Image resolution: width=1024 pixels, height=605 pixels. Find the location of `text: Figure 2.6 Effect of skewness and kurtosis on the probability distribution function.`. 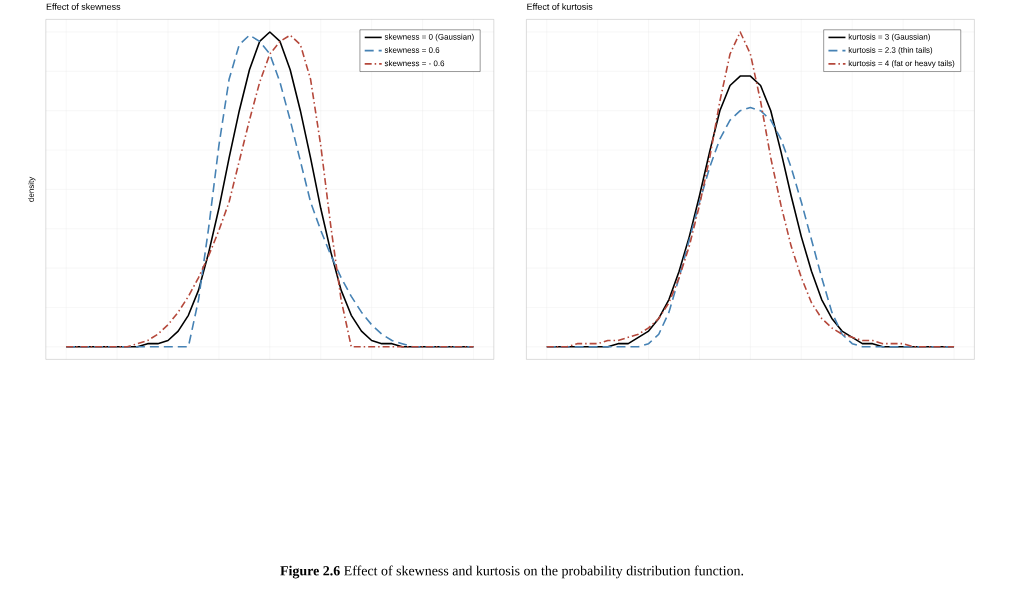

text: Figure 2.6 Effect of skewness and kurtosis on the probability distribution function. is located at coordinates (512, 572).